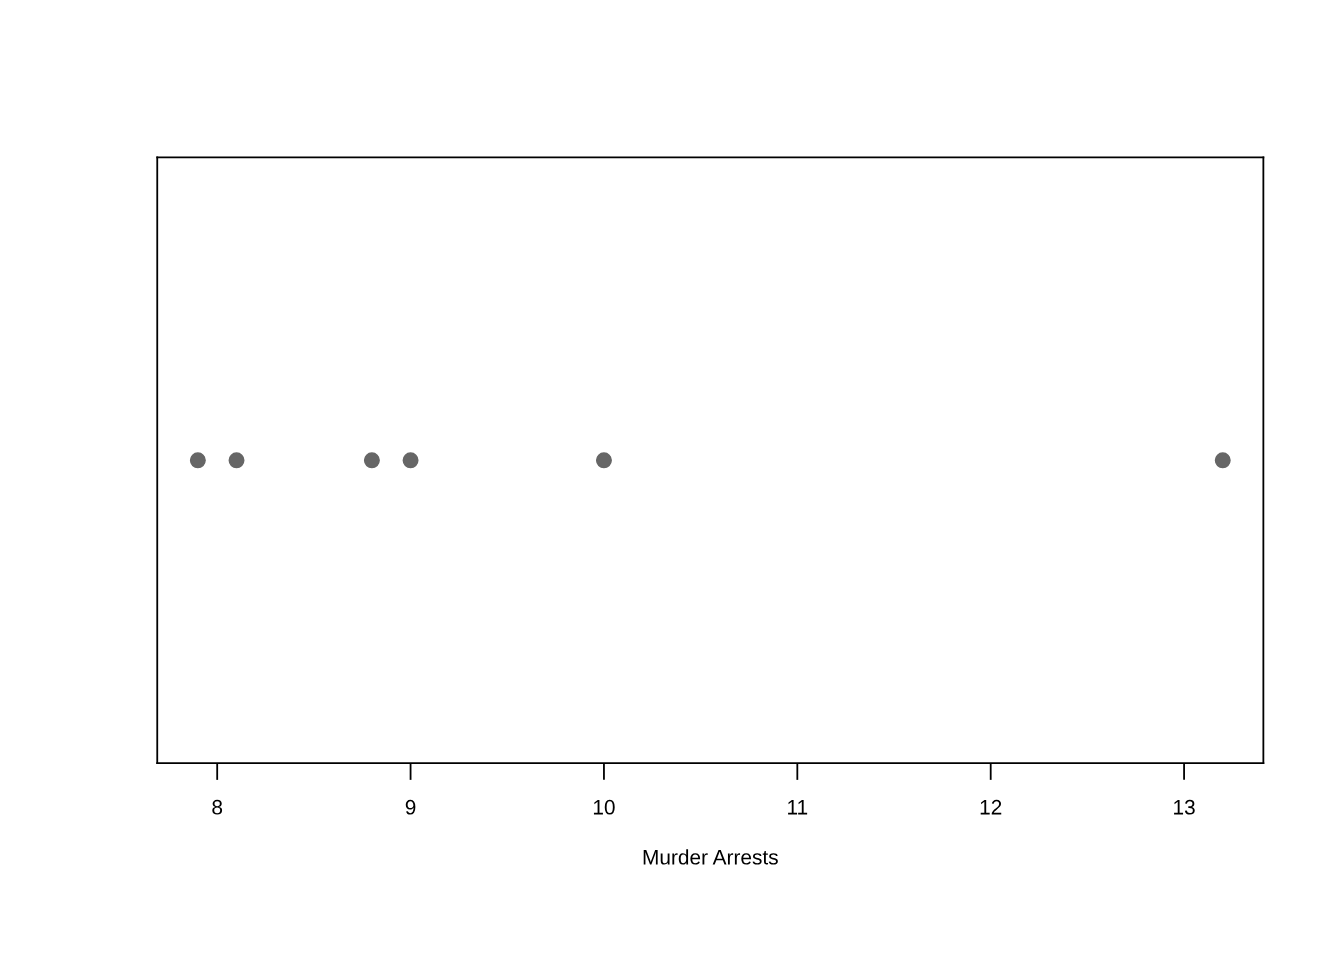 The width and height of the screenshot is (1344, 960). Describe the element at coordinates (410, 807) in the screenshot. I see `x-tick-label: 9` at that location.